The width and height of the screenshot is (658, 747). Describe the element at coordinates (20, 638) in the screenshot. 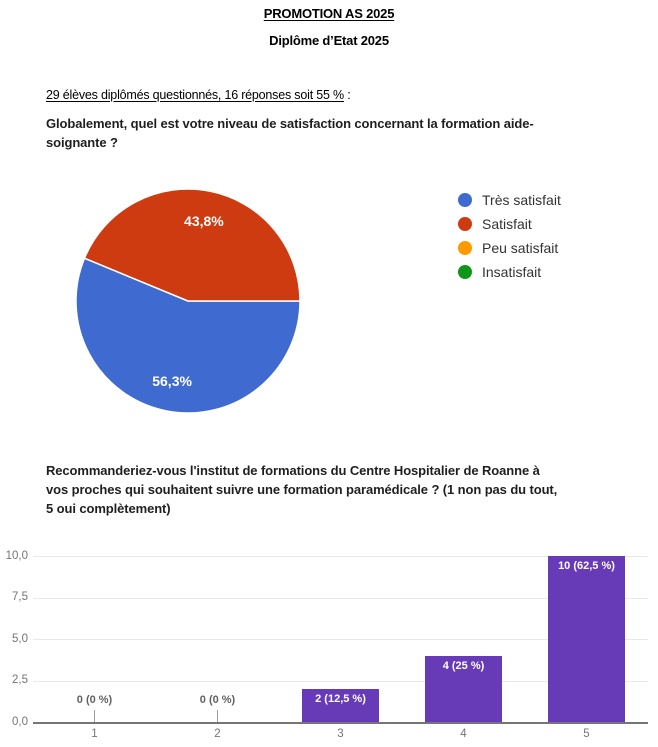

I see `y-axis-tick-label: 5,0` at that location.